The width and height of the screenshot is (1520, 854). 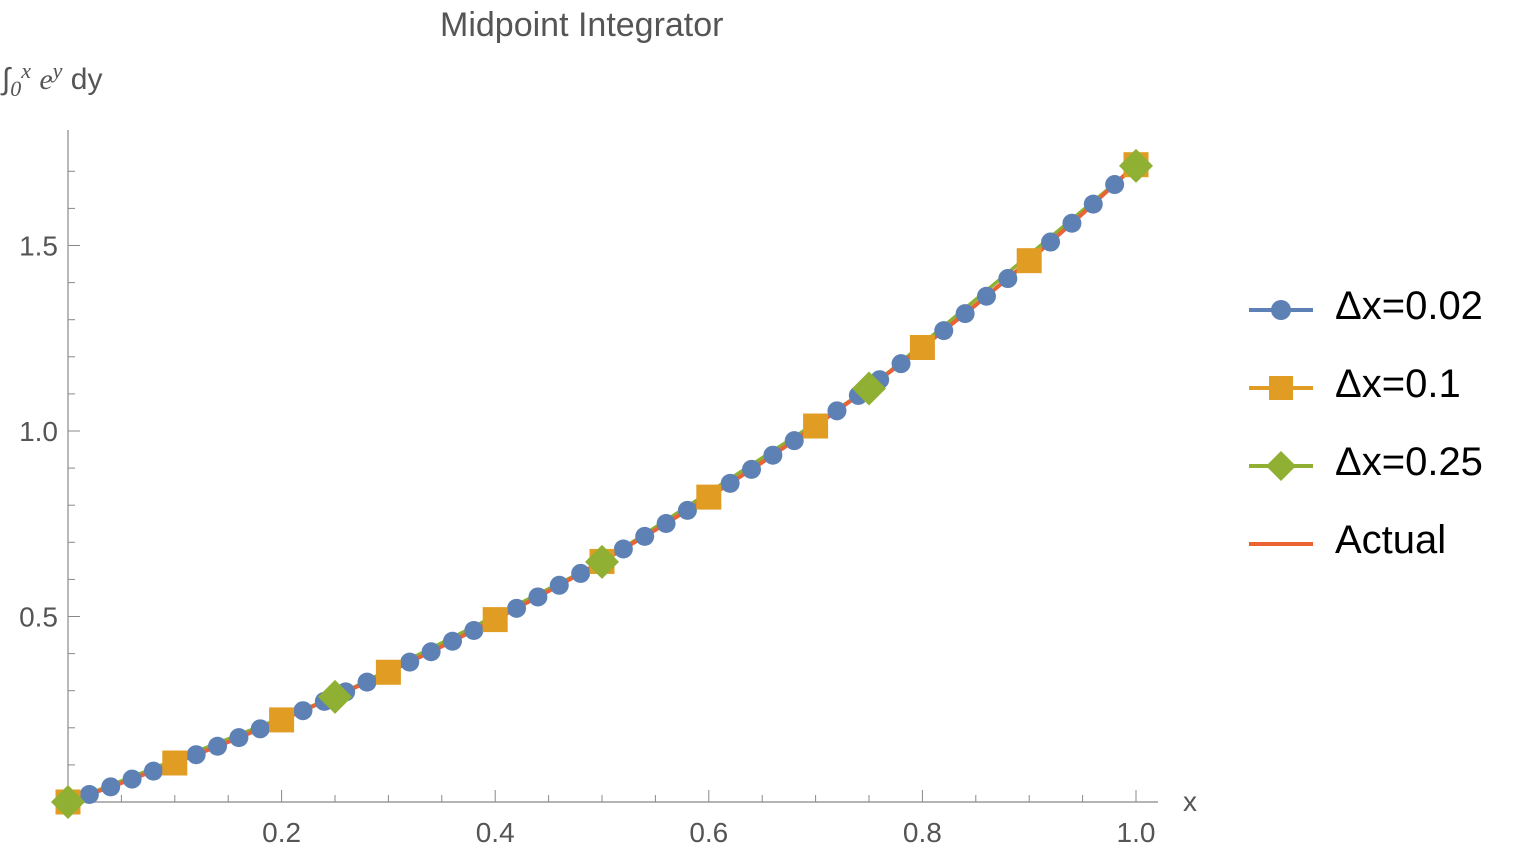 What do you see at coordinates (922, 832) in the screenshot?
I see `x-tick-label: 0.8` at bounding box center [922, 832].